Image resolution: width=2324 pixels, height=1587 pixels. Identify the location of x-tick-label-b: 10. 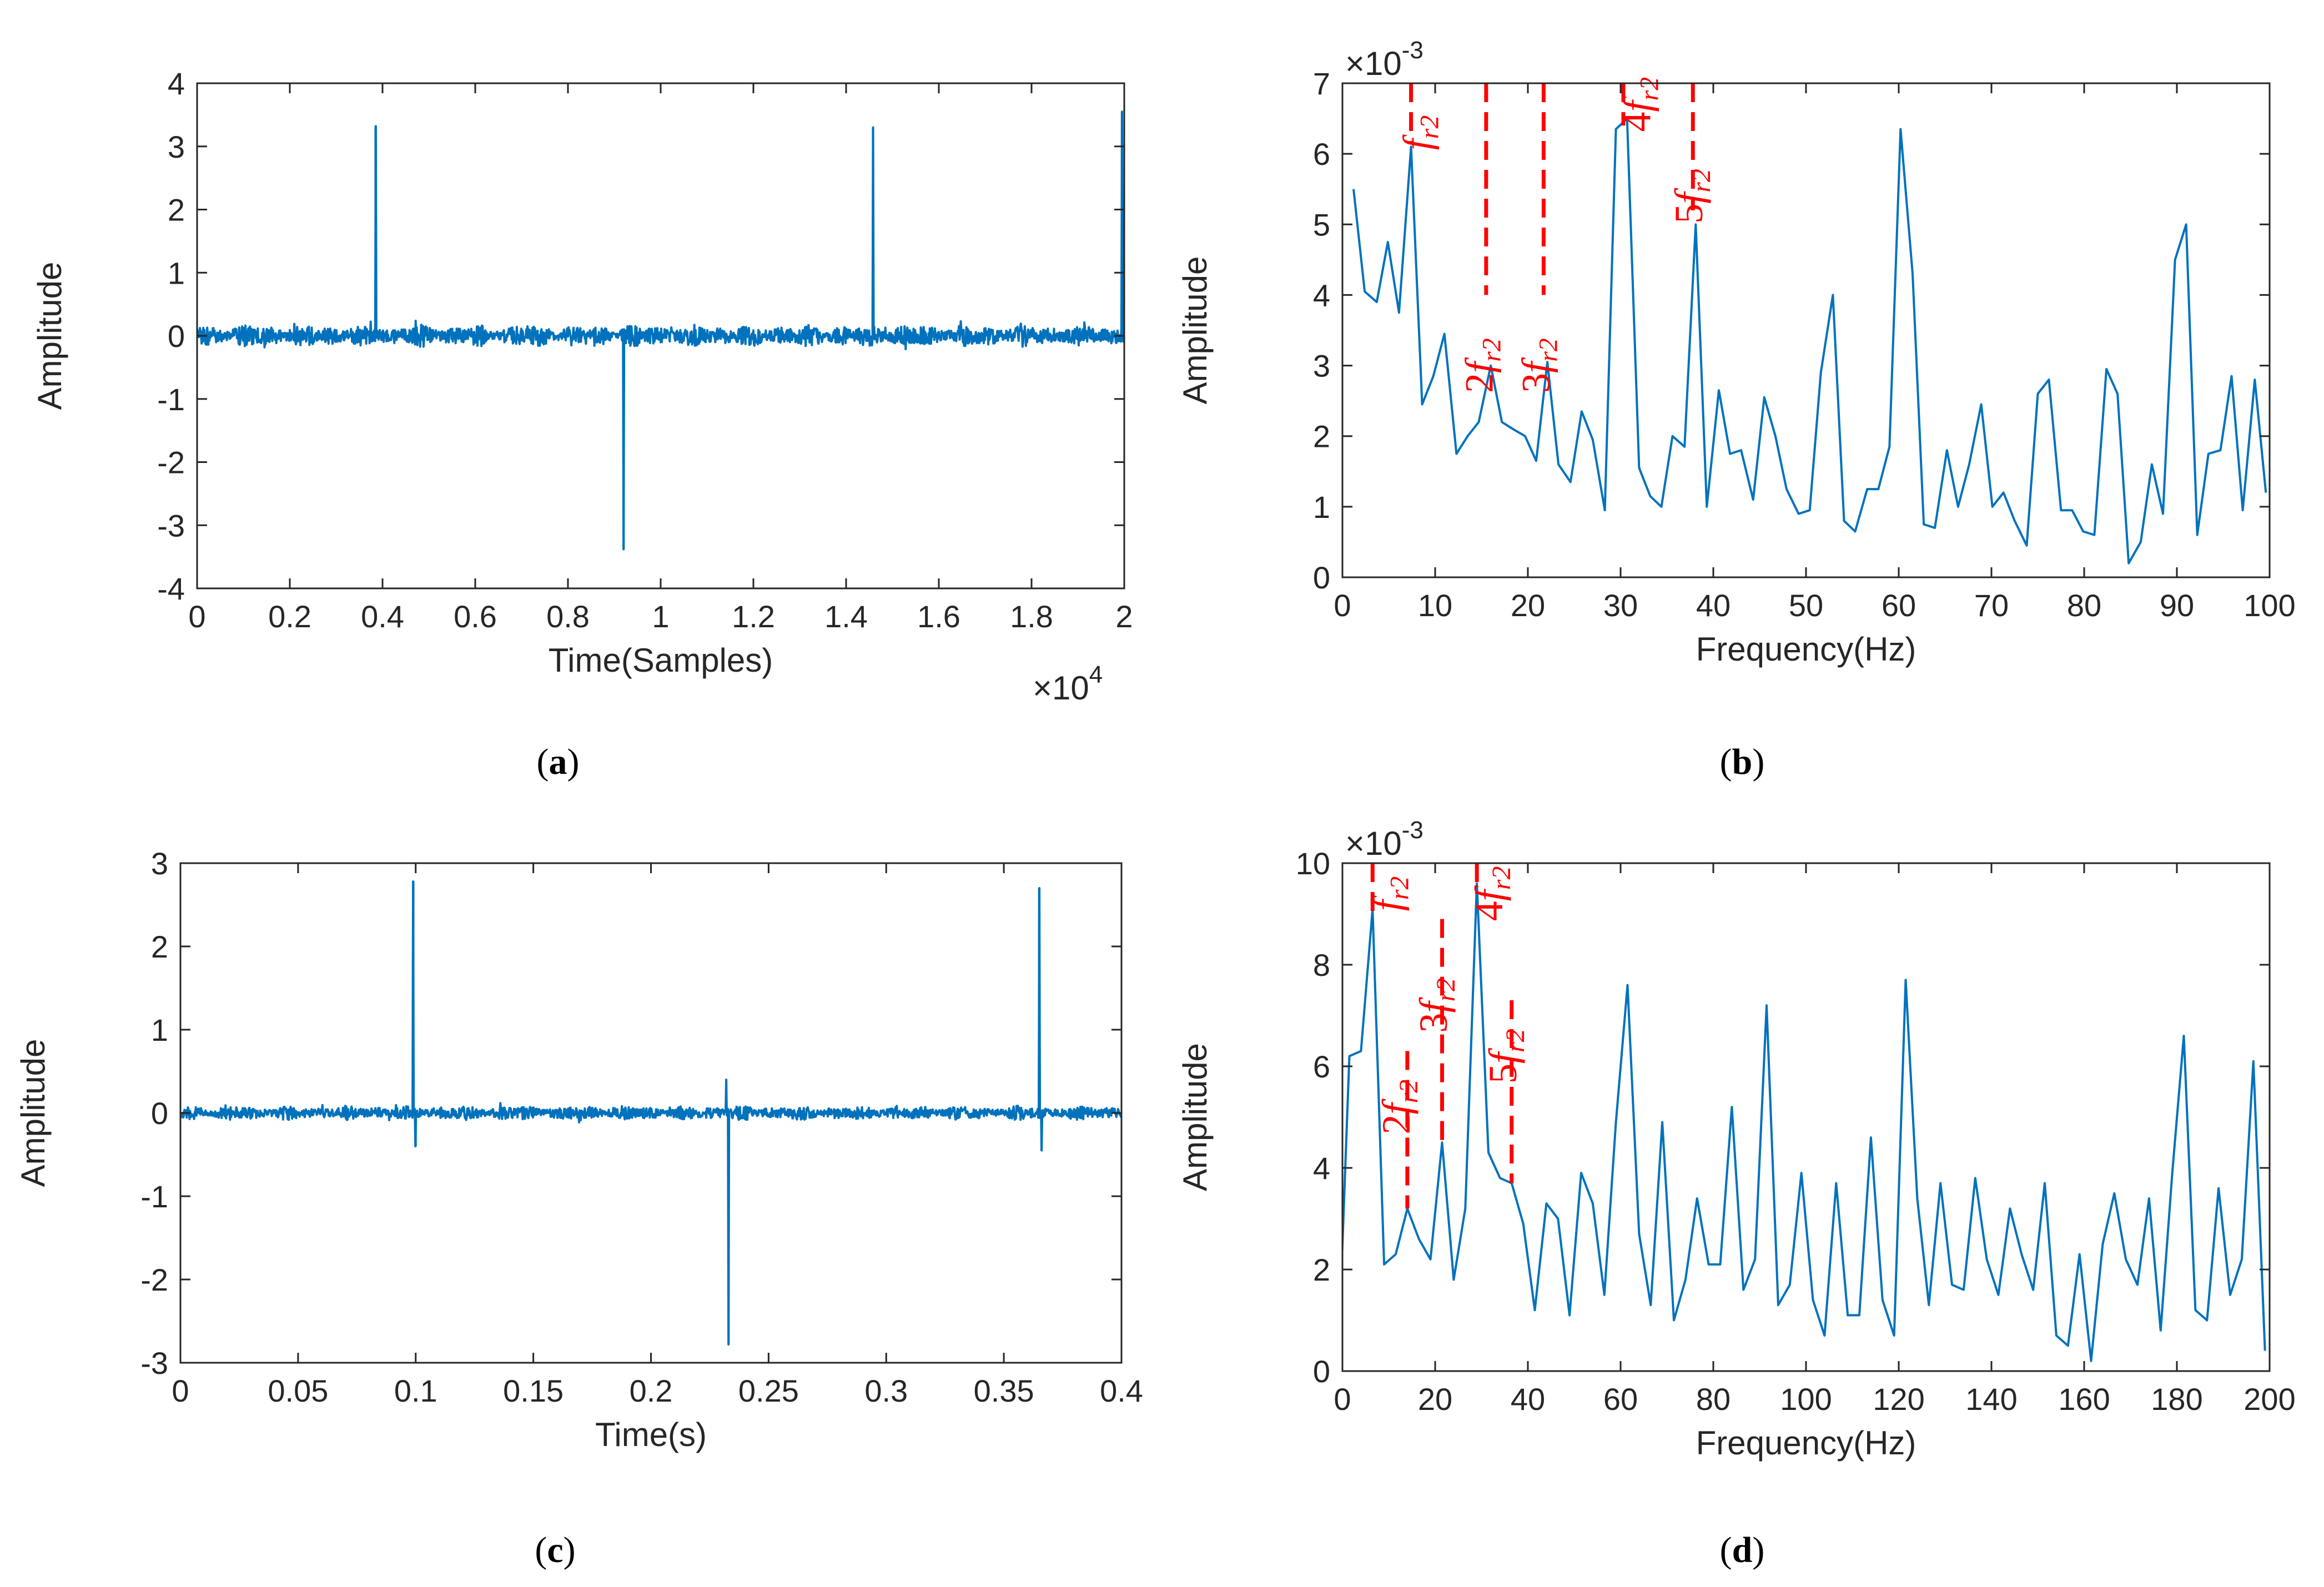
(1435, 605).